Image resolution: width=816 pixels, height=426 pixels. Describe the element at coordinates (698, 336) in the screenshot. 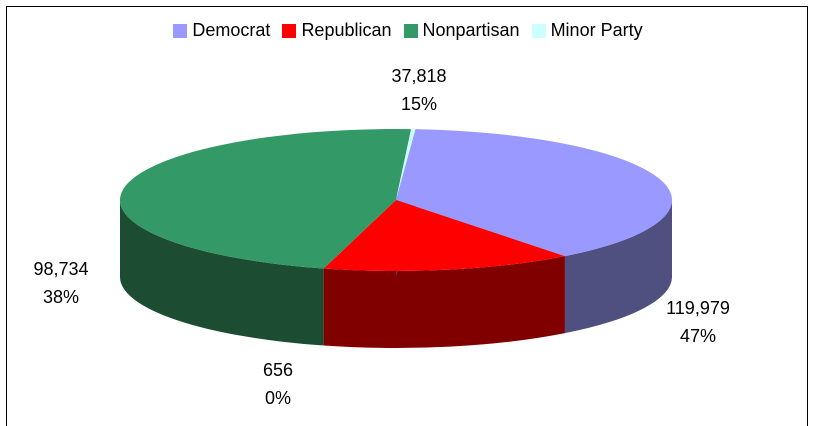

I see `data-label-nonpartisan-percent: 47%` at that location.